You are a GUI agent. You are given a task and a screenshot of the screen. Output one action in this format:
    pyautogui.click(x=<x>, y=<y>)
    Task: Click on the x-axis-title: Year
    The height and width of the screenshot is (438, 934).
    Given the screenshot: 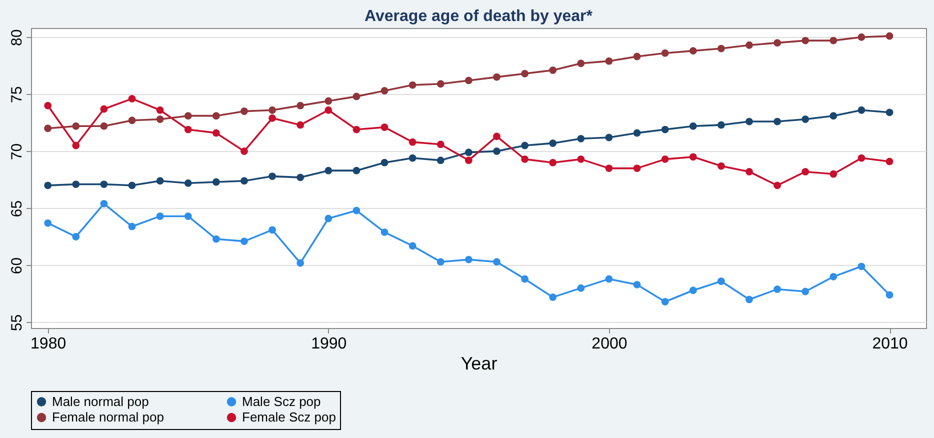 What is the action you would take?
    pyautogui.click(x=479, y=364)
    